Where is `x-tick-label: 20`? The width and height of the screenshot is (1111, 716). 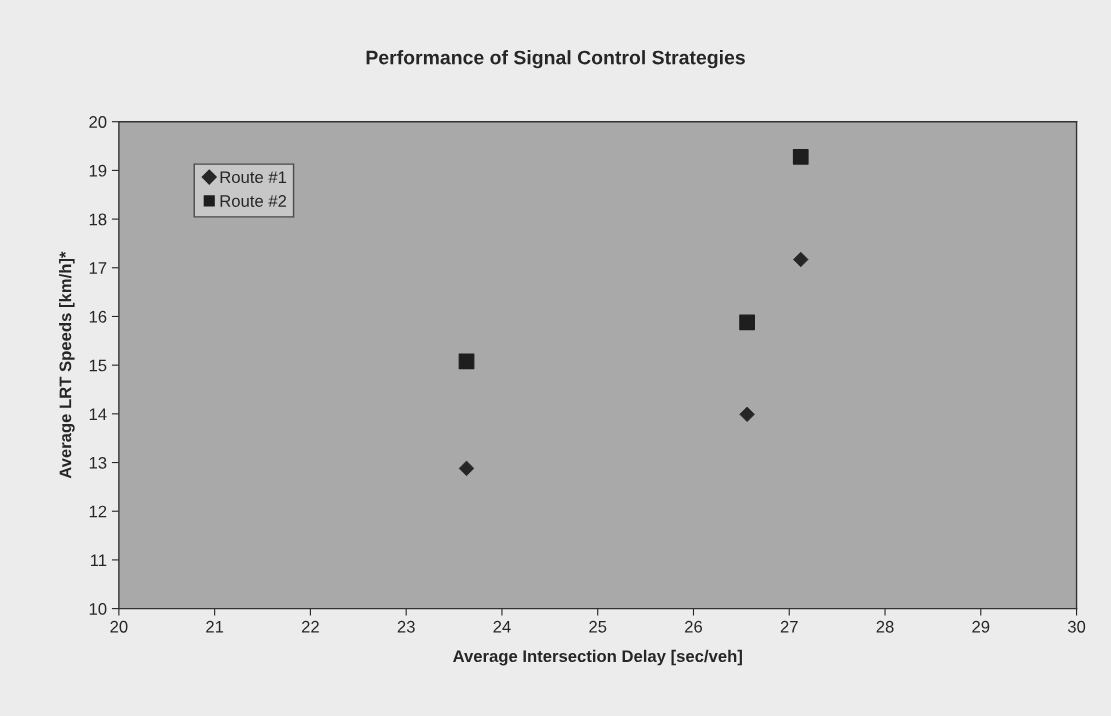 x-tick-label: 20 is located at coordinates (119, 626).